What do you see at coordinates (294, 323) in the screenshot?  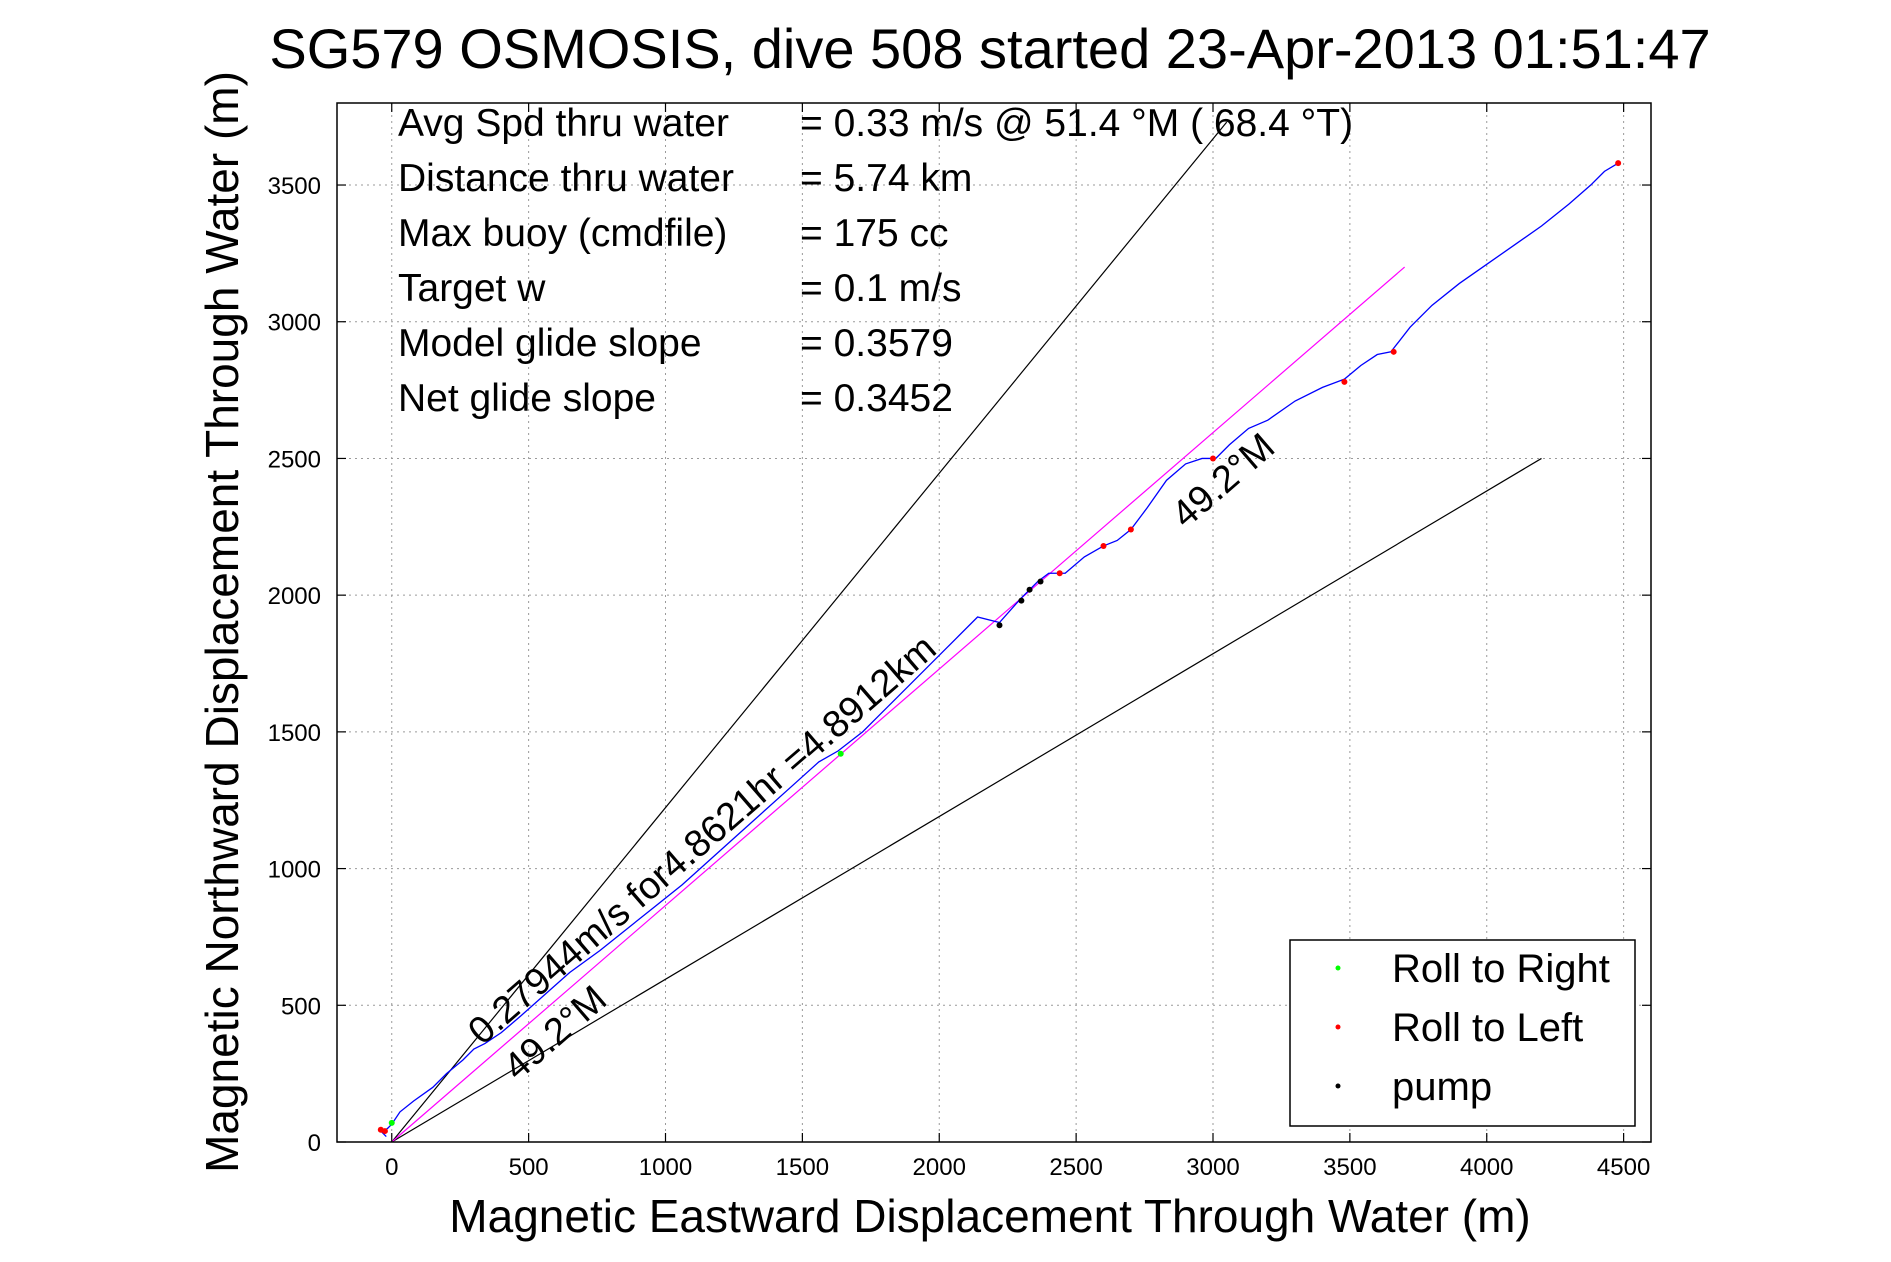 I see `y-tick-label: 3000` at bounding box center [294, 323].